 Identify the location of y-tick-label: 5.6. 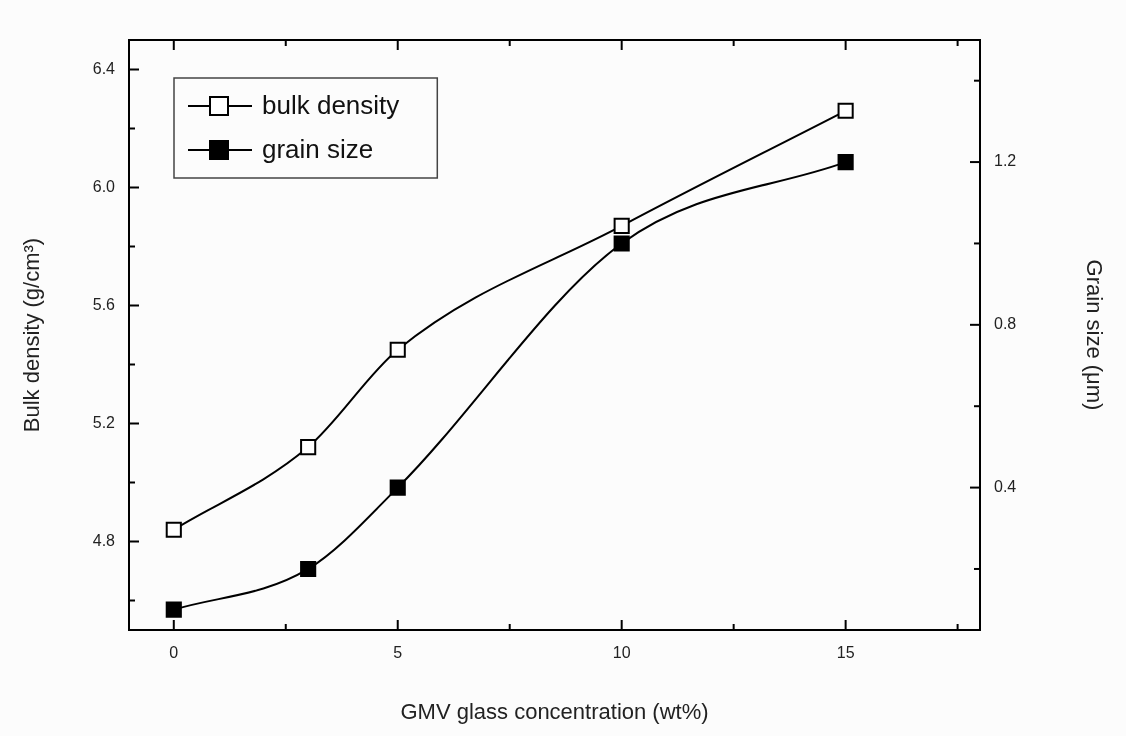
(104, 304).